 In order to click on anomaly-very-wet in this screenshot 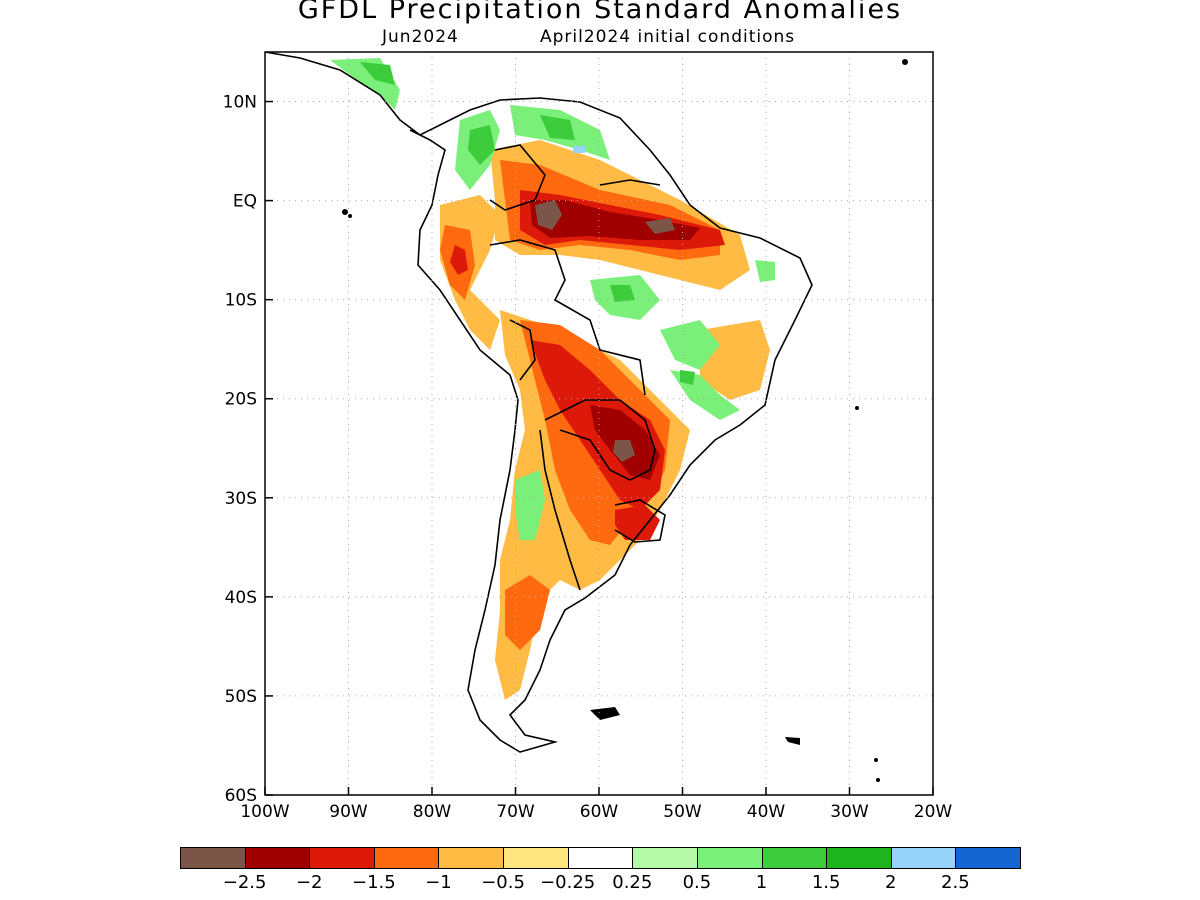, I will do `click(527, 223)`.